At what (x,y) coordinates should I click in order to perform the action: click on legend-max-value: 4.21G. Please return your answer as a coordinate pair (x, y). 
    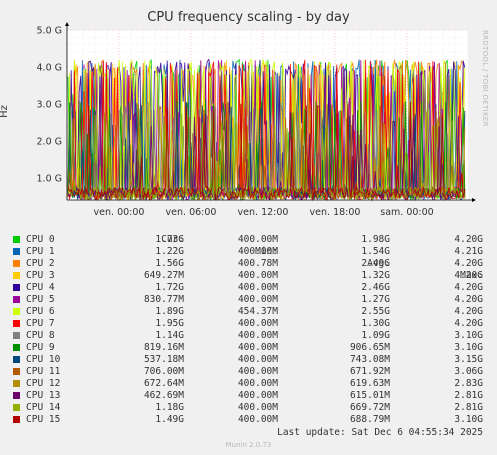
    Looking at the image, I should click on (468, 251).